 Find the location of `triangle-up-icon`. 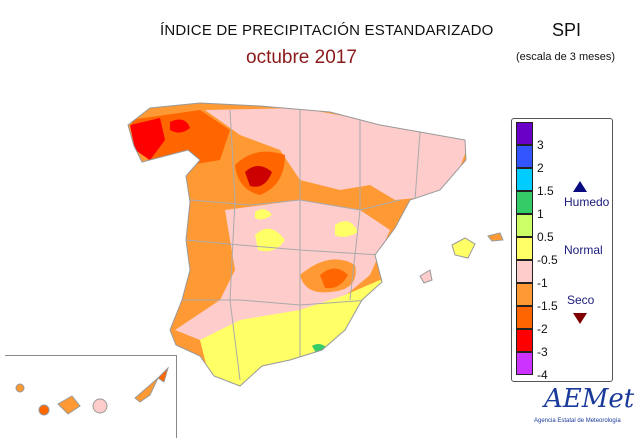

triangle-up-icon is located at coordinates (580, 186).